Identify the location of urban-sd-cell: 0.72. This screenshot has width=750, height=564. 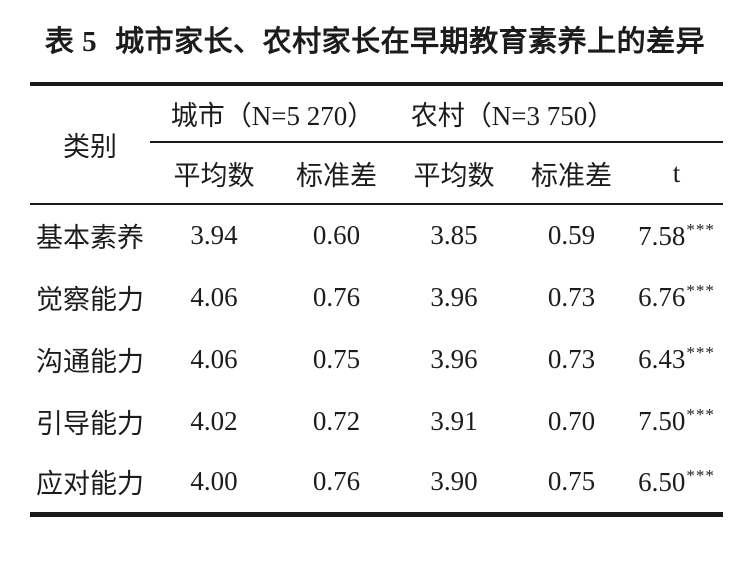
(336, 420).